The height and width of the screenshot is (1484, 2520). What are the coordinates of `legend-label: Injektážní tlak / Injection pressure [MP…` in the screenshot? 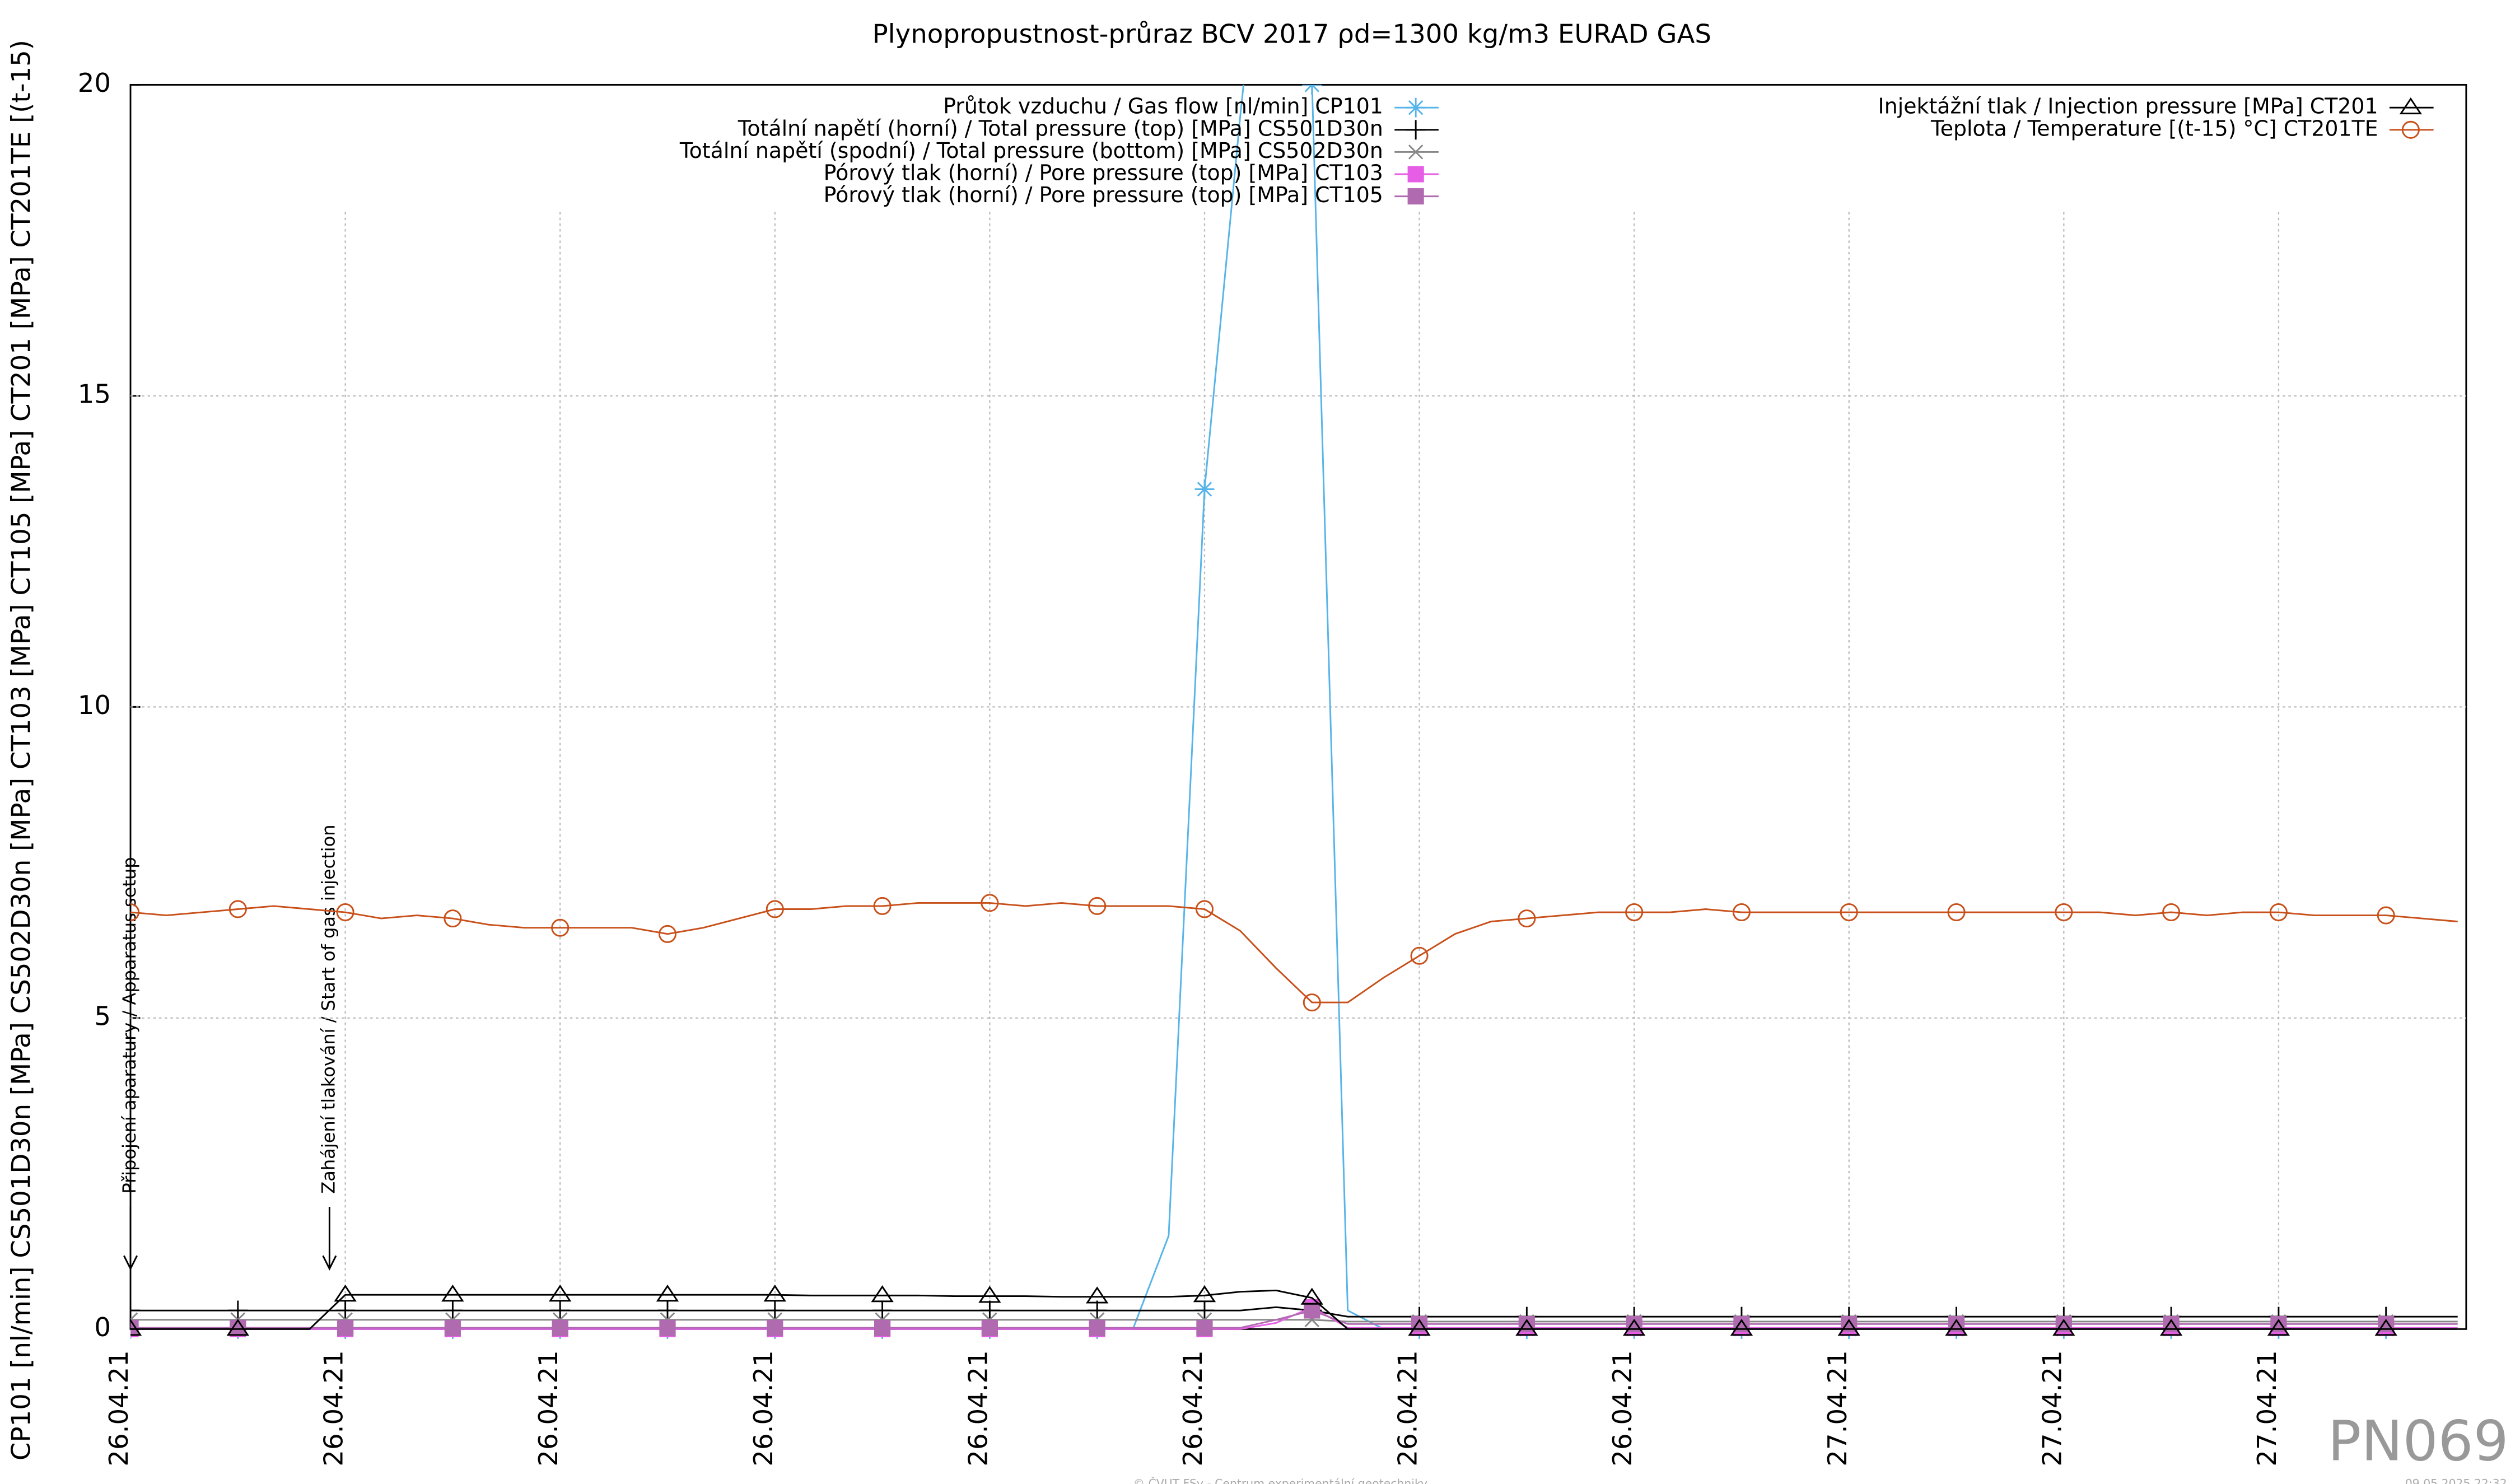 It's located at (2128, 107).